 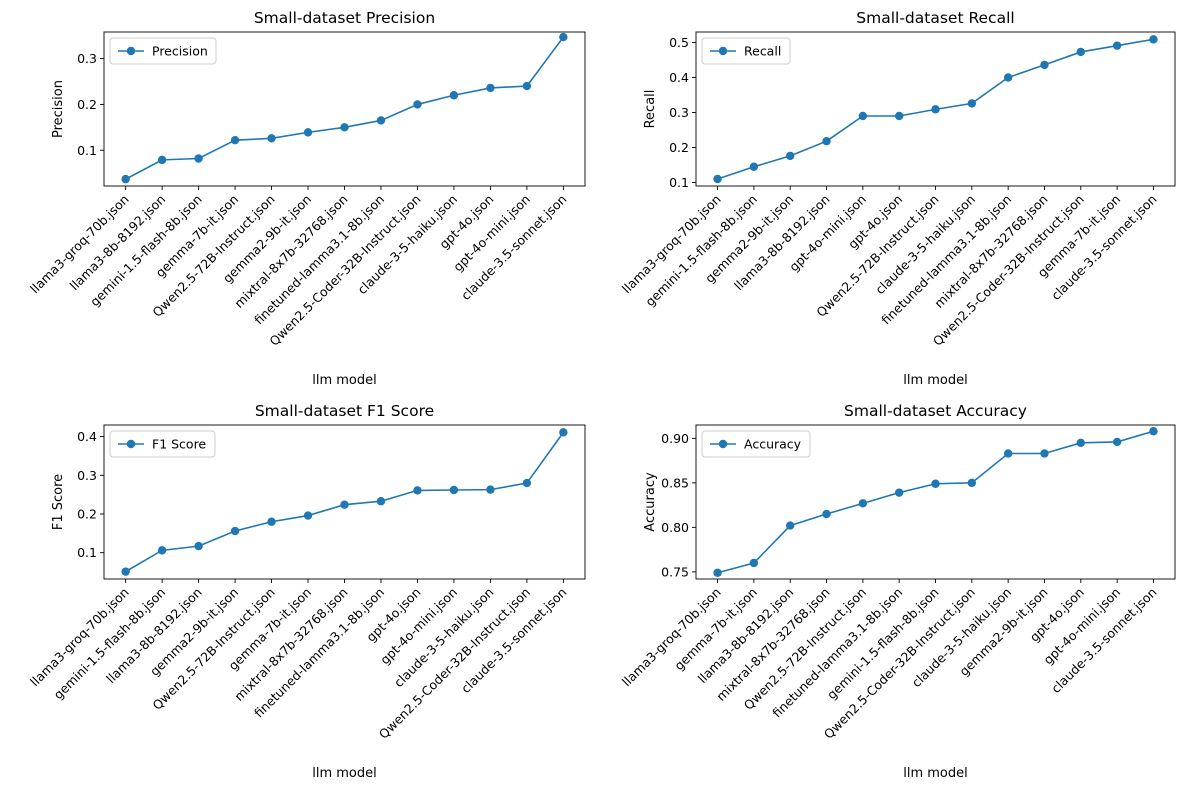 I want to click on legend-label: Precision, so click(x=180, y=51).